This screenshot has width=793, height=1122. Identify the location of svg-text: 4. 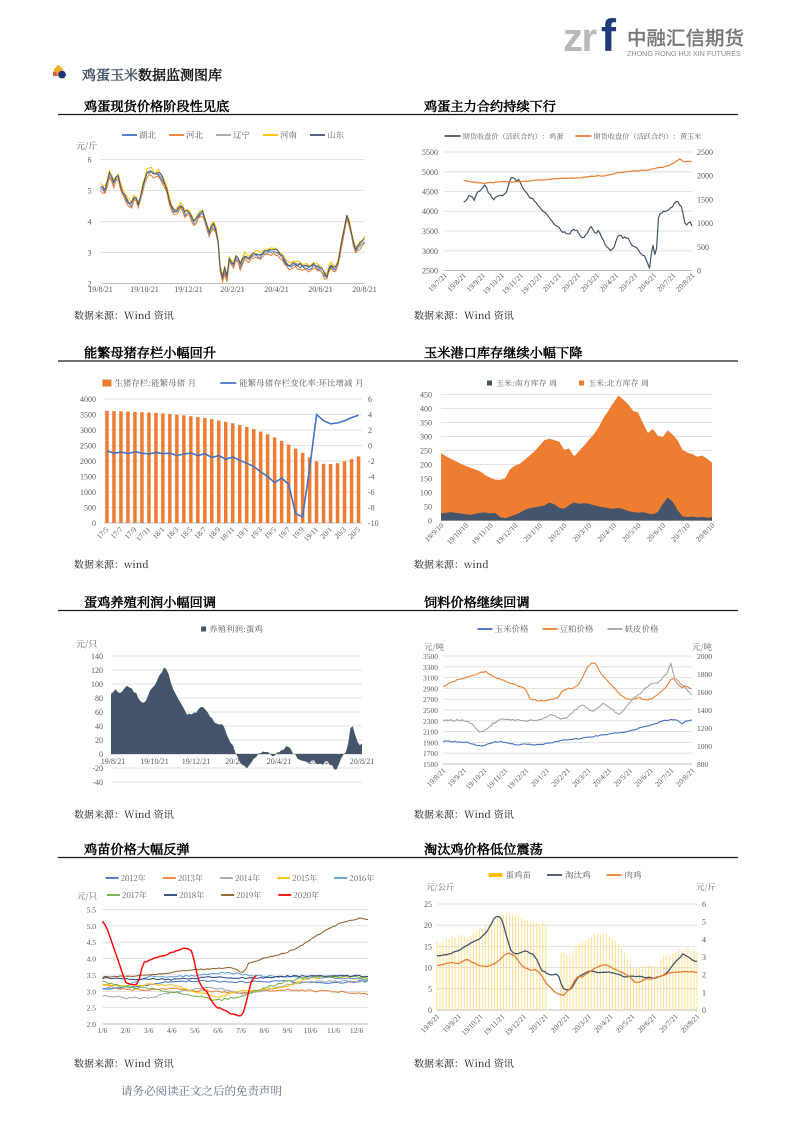
(370, 415).